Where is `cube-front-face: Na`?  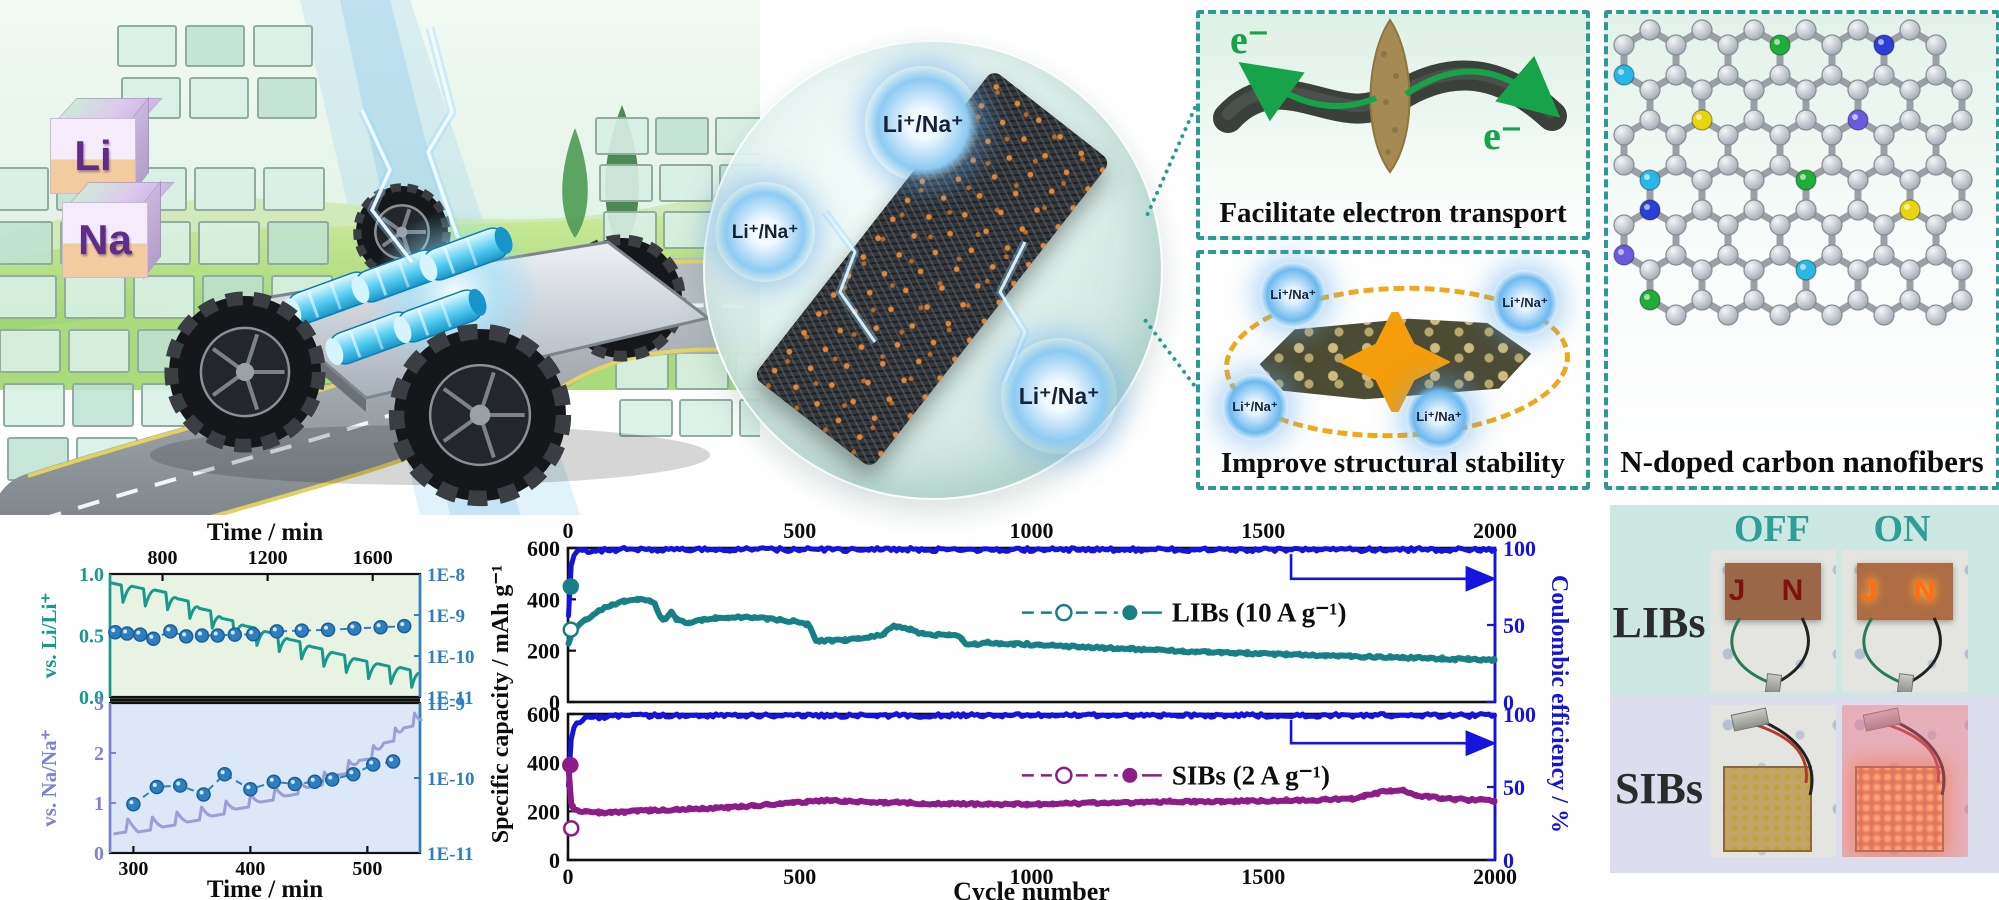 cube-front-face: Na is located at coordinates (105, 240).